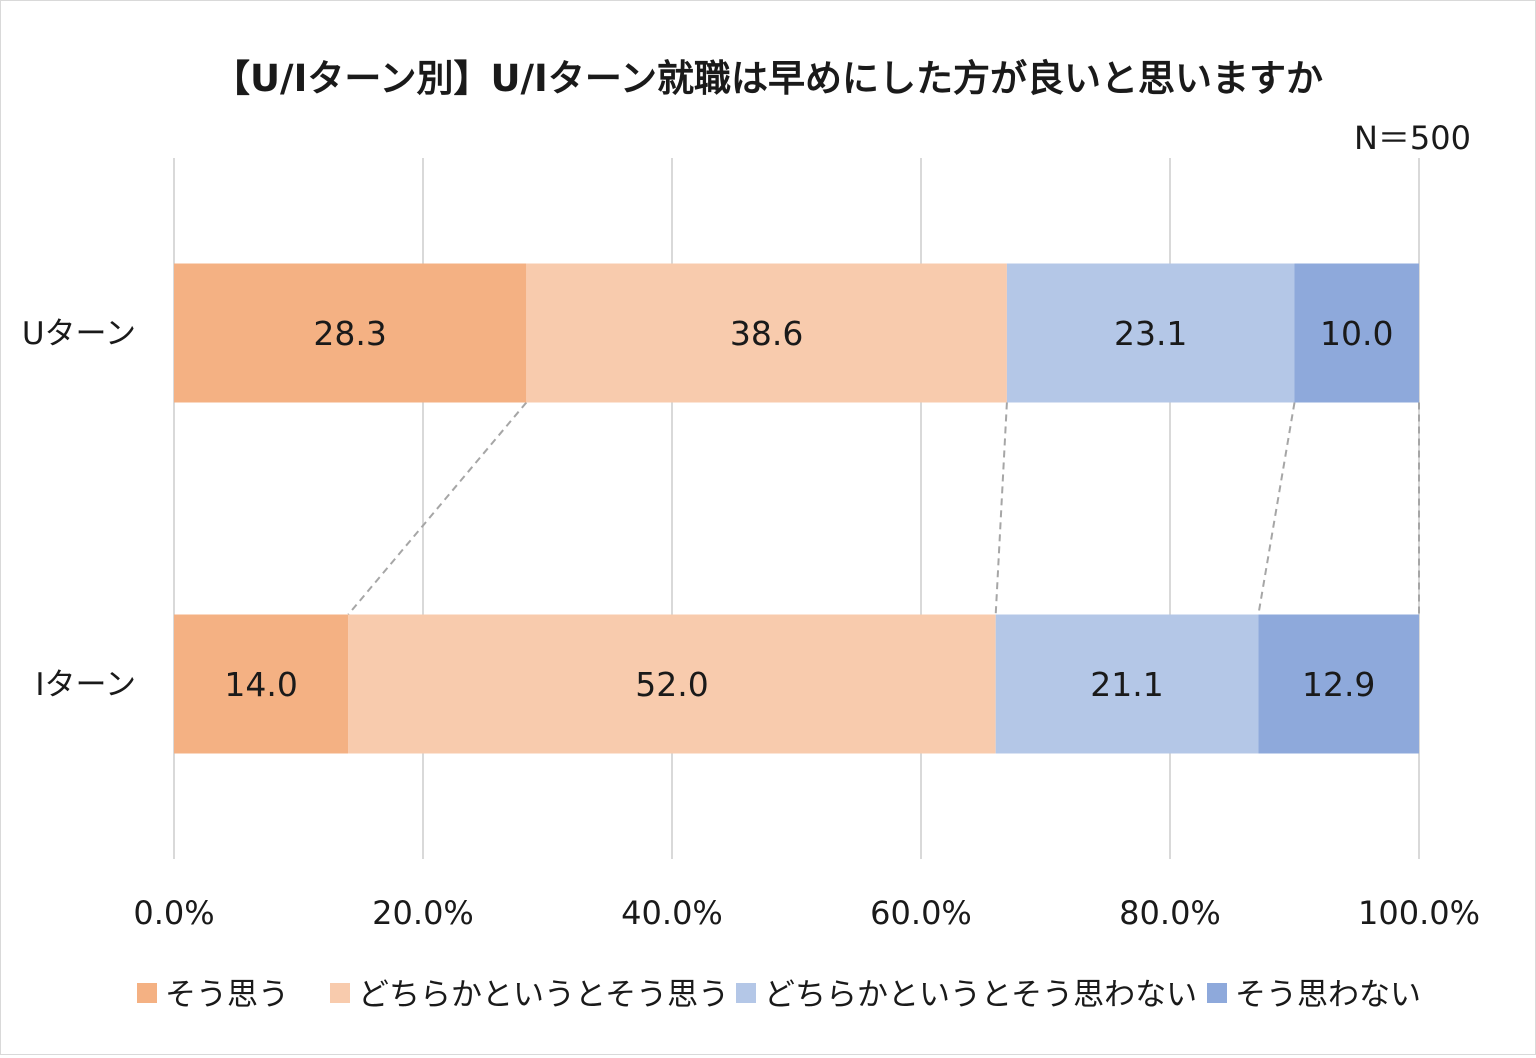  I want to click on data-label: 38.6, so click(766, 333).